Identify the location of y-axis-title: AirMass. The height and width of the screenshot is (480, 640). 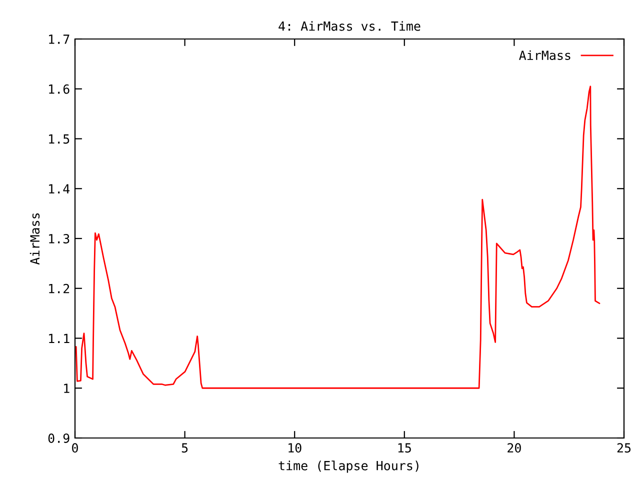
(35, 239).